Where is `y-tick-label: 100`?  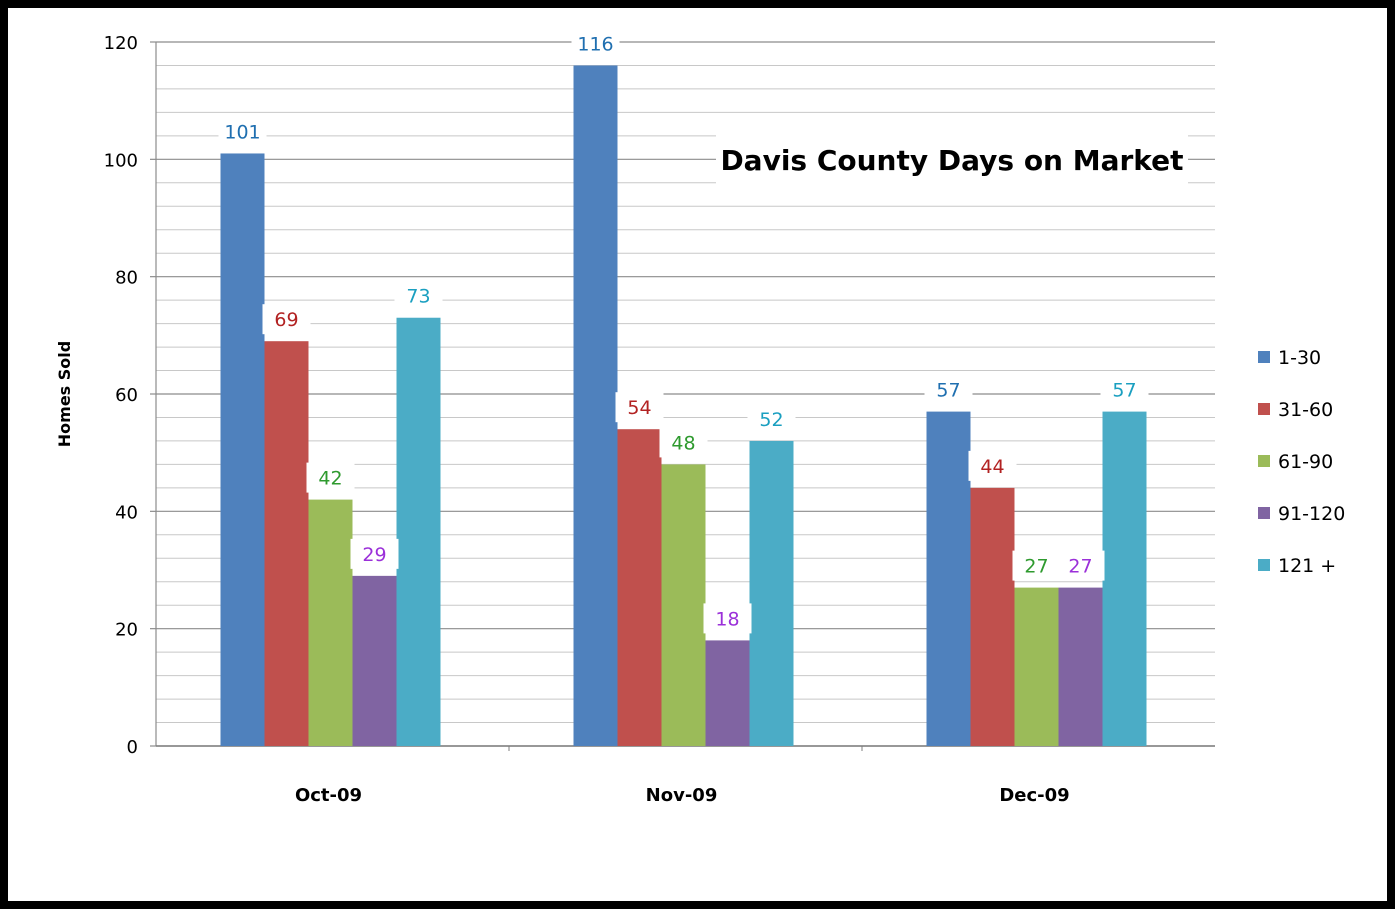
y-tick-label: 100 is located at coordinates (121, 160).